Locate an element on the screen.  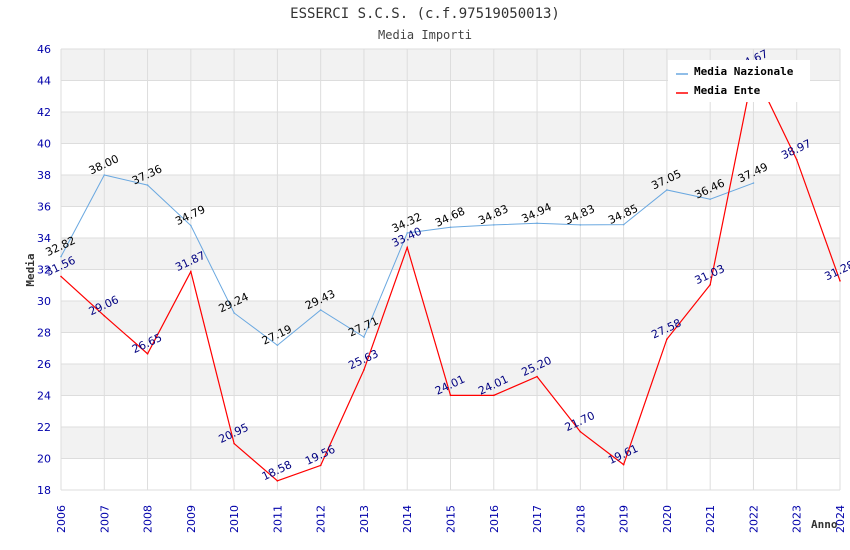
y-tick-label: 28 is located at coordinates (44, 333).